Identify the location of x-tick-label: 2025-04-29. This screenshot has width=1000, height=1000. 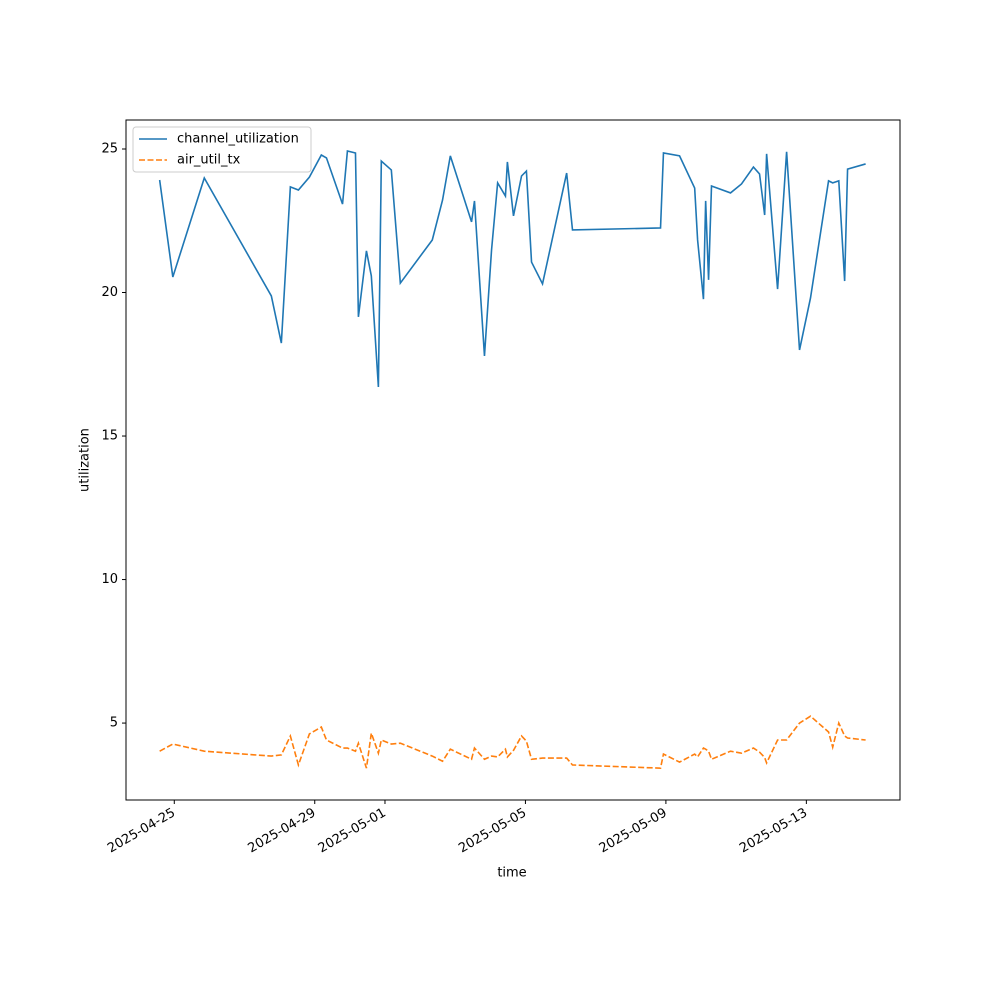
(282, 831).